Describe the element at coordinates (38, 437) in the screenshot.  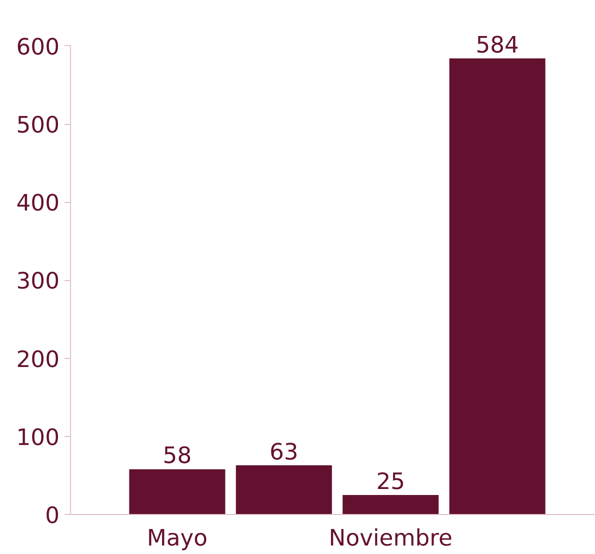
I see `y-tick-label: 100` at that location.